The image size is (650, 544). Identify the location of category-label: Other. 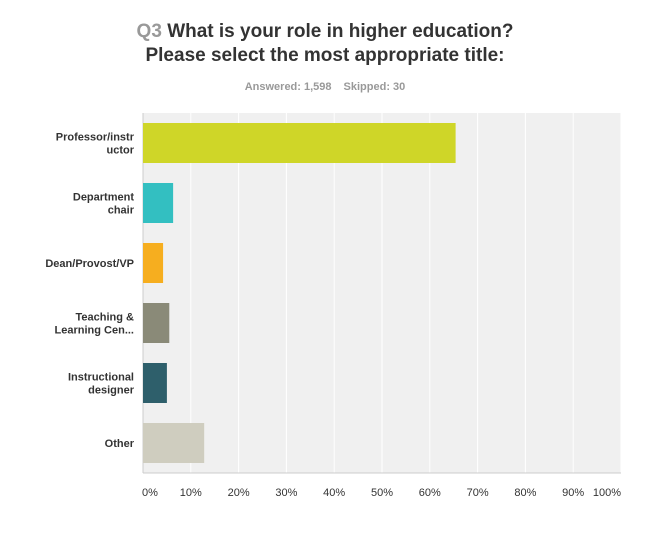
(120, 444).